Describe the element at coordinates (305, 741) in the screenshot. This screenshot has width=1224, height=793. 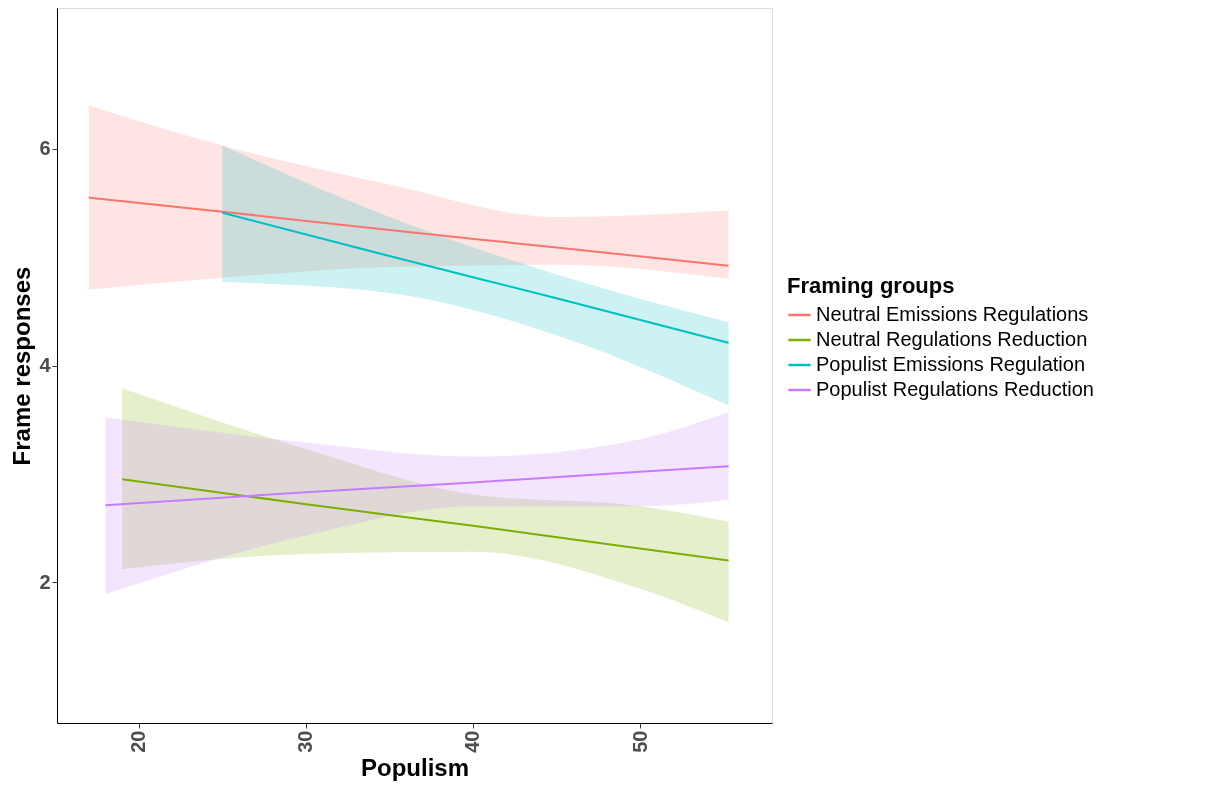
I see `x-tick-label: 30` at that location.